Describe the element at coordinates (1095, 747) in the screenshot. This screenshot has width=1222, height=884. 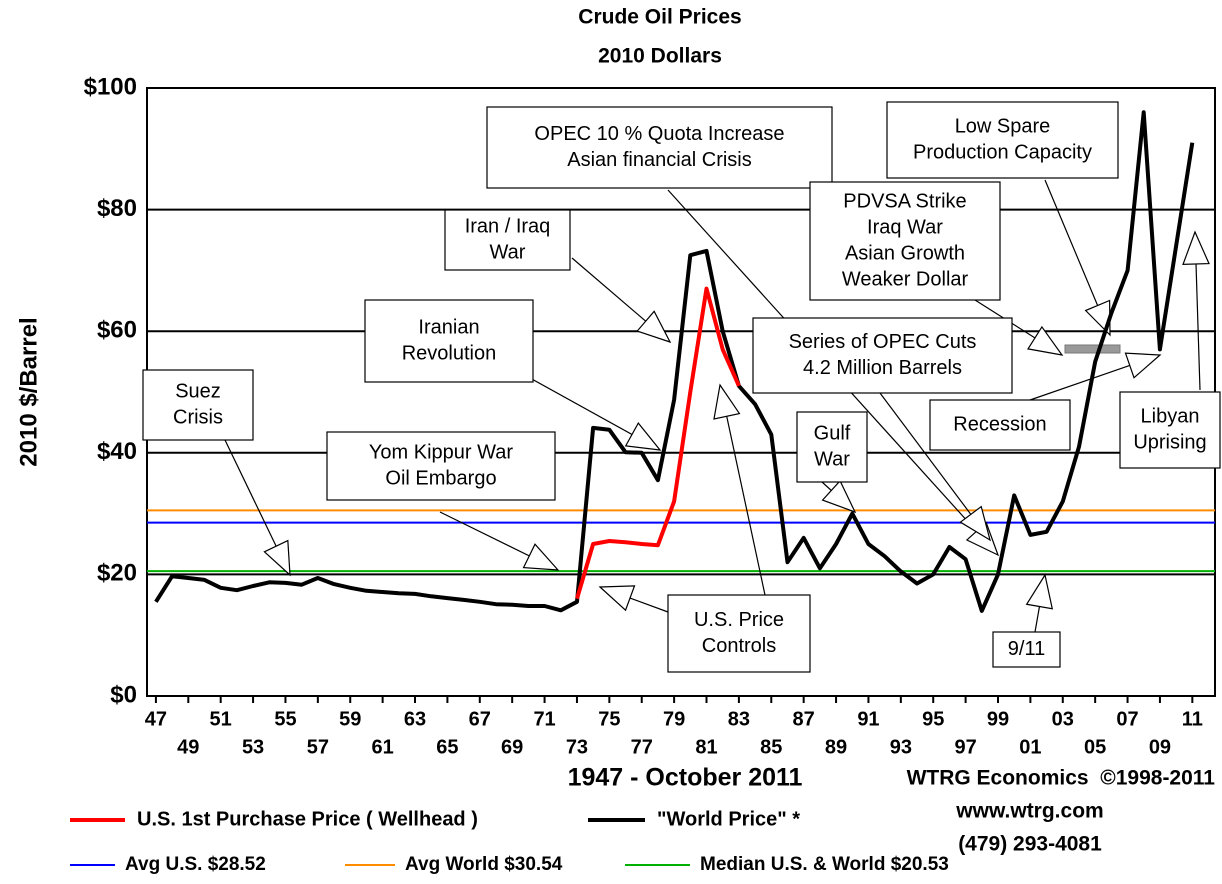
I see `x-tick-label: 05` at that location.